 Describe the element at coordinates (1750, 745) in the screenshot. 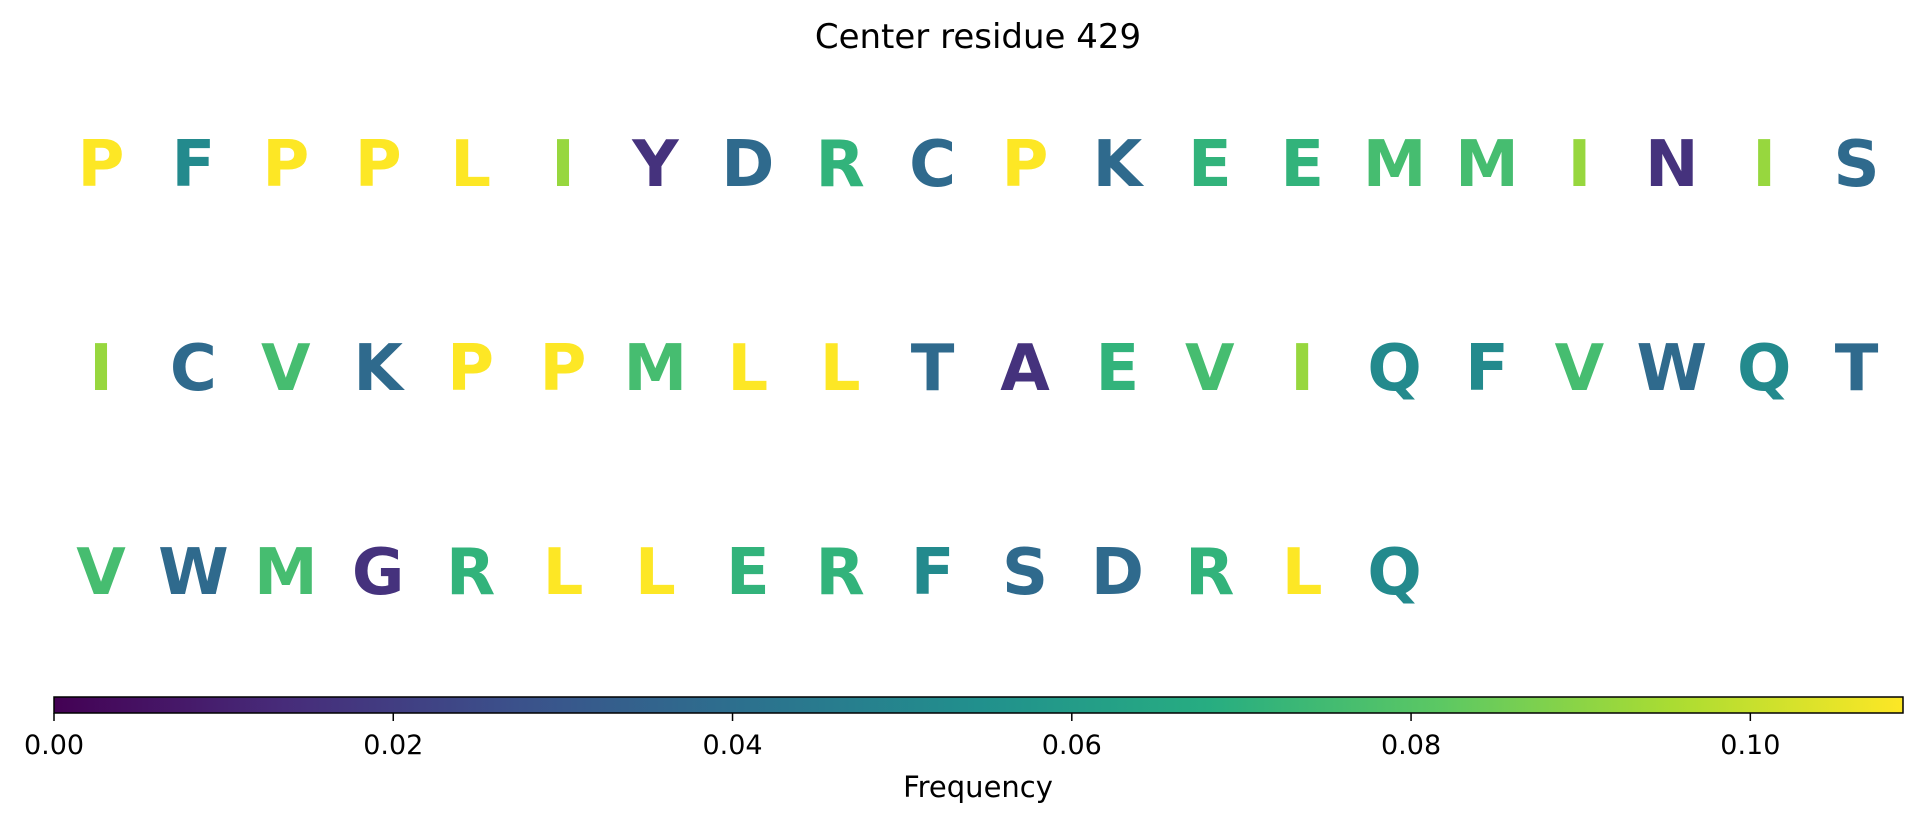

I see `colorbar-tick-label: 0.10` at that location.